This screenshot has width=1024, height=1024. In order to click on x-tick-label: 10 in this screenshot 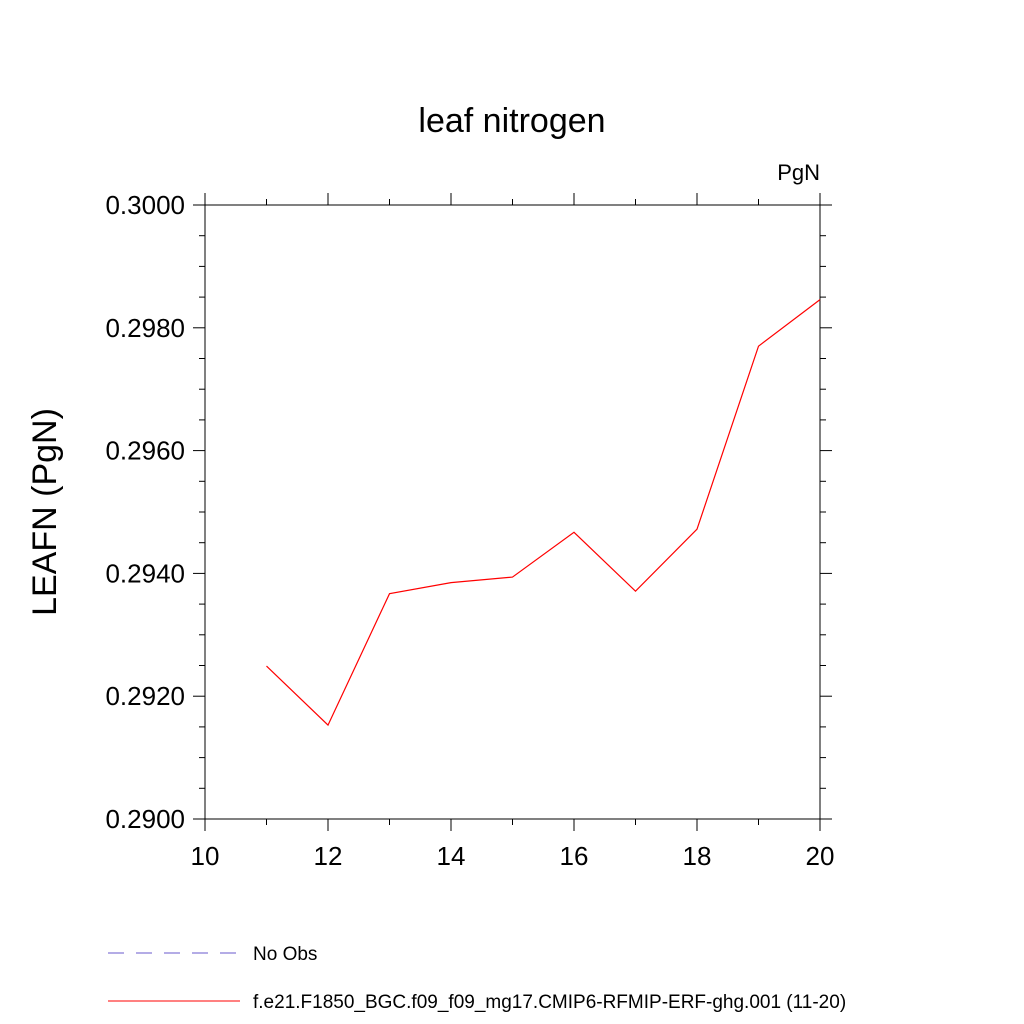, I will do `click(205, 856)`.